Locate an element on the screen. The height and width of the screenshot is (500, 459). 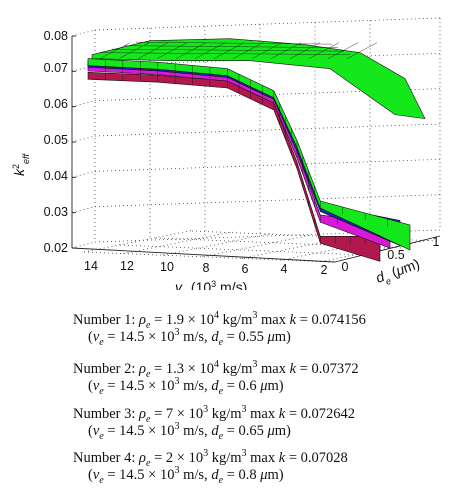
z-tick-label: 0.06 is located at coordinates (56, 104).